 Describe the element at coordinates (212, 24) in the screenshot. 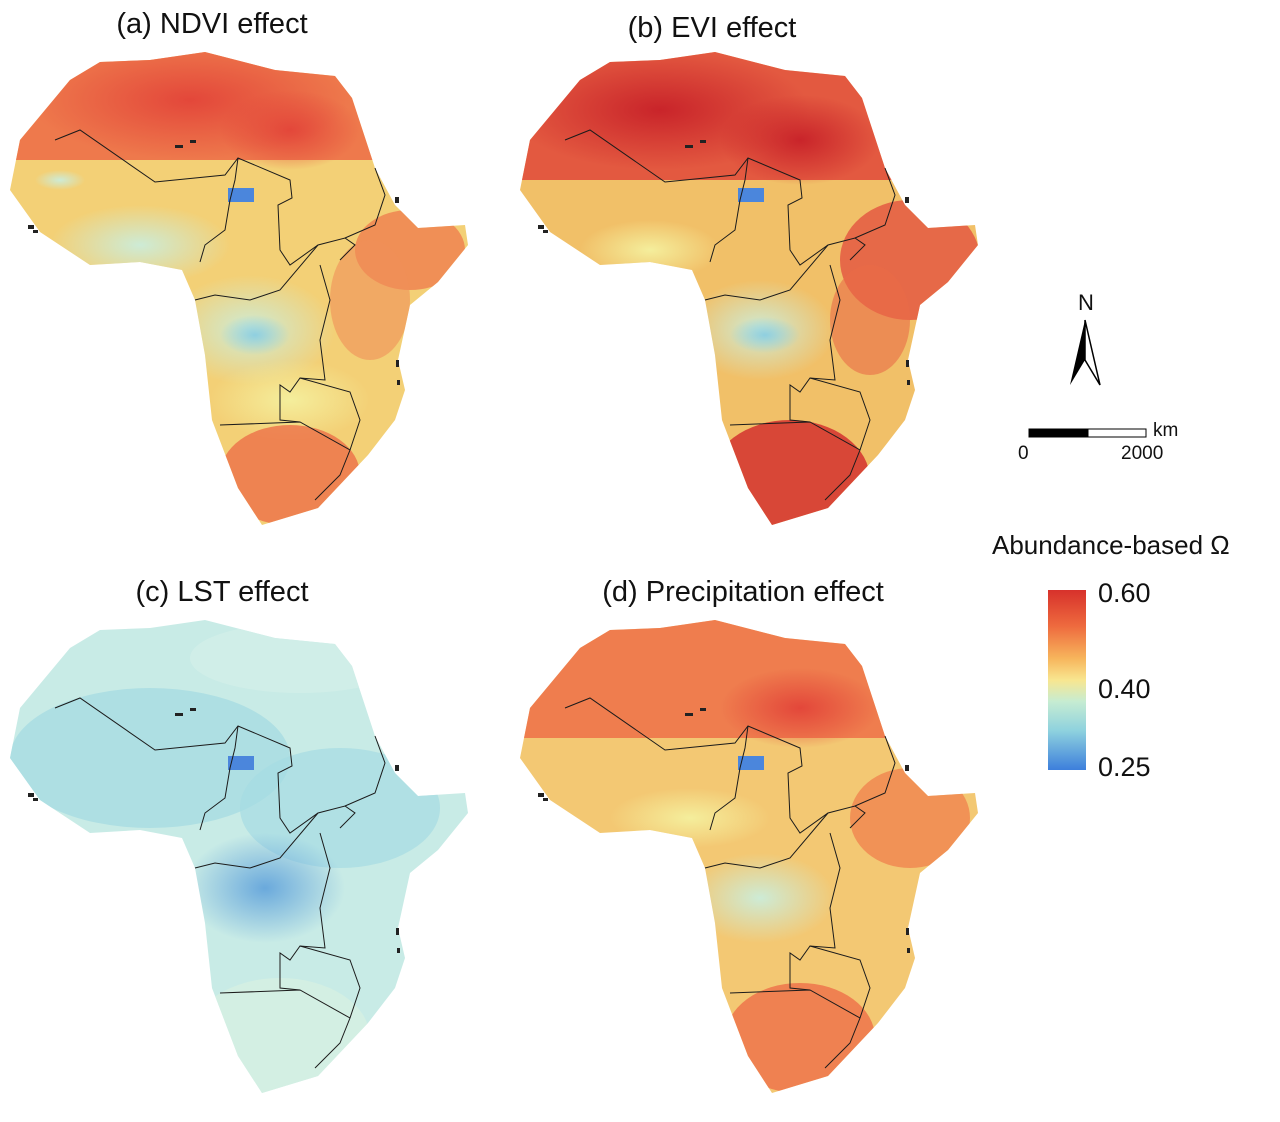

I see `panel-a-title: (a) NDVI effect` at that location.